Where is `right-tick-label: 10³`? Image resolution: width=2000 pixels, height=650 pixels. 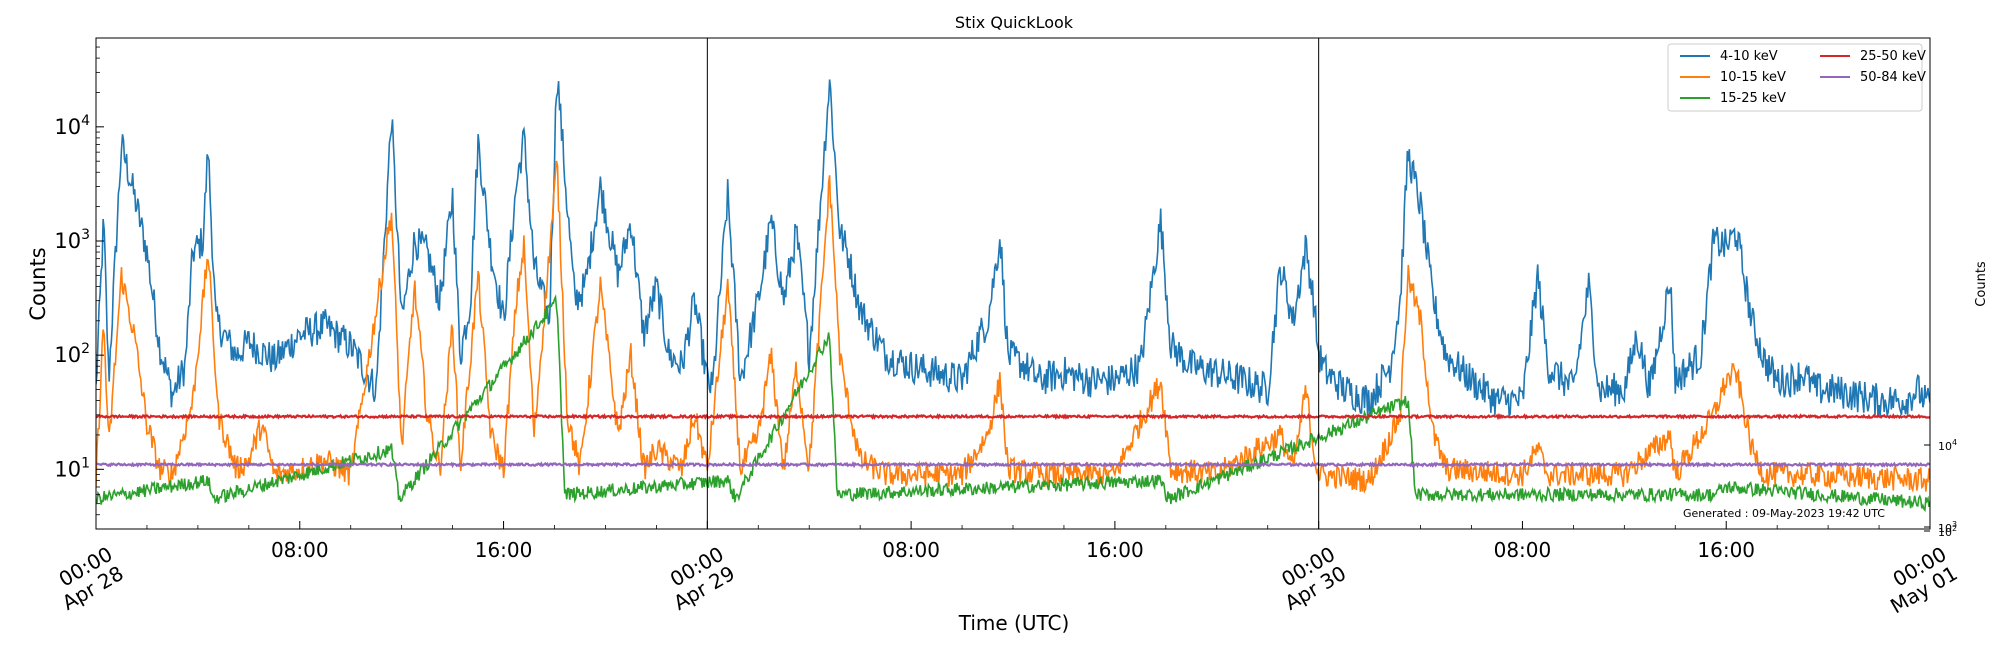 right-tick-label: 10³ is located at coordinates (1947, 527).